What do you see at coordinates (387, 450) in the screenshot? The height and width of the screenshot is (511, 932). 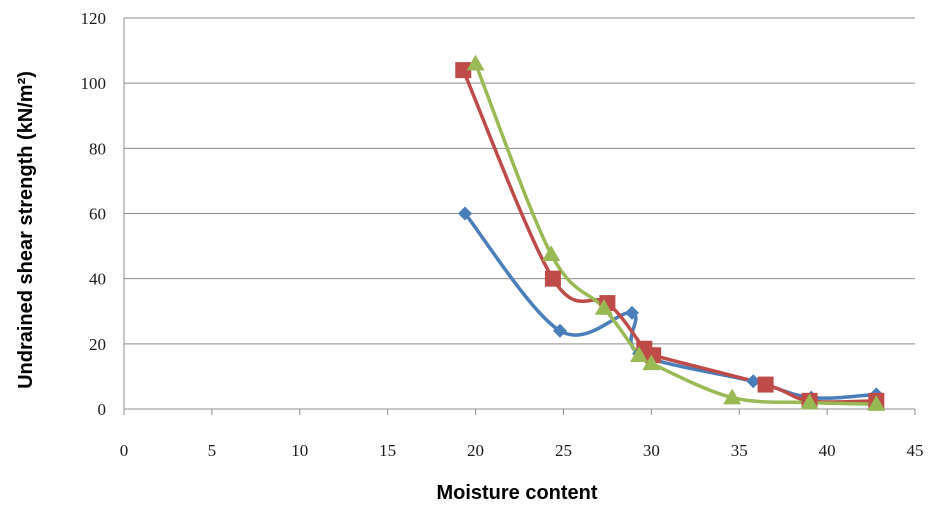 I see `x-tick-label: 15` at bounding box center [387, 450].